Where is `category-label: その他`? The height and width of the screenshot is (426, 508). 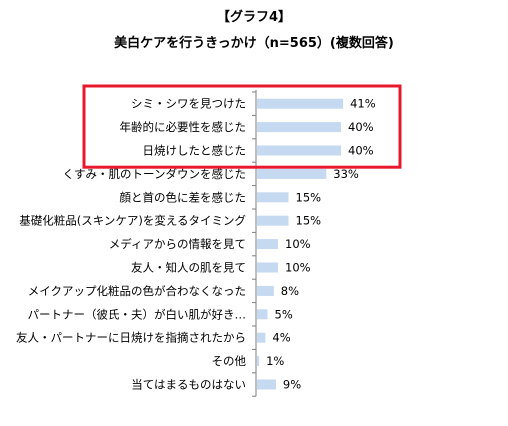 category-label: その他 is located at coordinates (229, 361).